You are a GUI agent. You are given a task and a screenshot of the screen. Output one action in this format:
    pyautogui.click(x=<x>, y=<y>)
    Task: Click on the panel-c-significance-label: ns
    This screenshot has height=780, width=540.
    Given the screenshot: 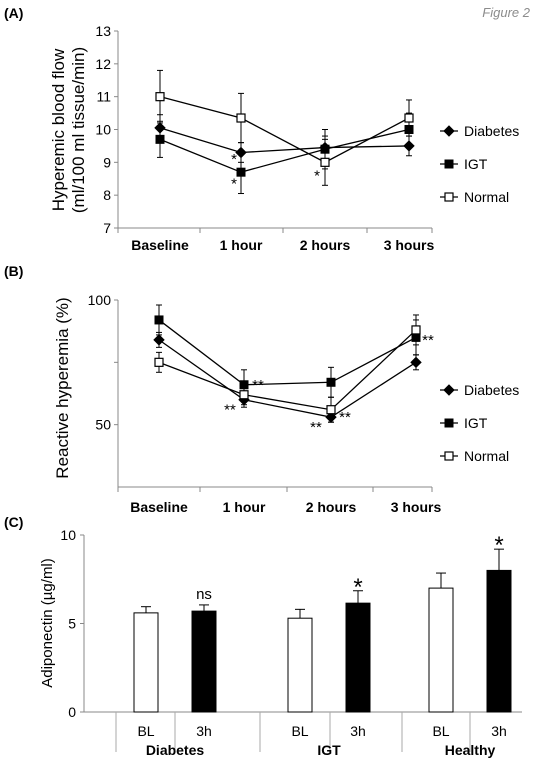 What is the action you would take?
    pyautogui.click(x=204, y=594)
    